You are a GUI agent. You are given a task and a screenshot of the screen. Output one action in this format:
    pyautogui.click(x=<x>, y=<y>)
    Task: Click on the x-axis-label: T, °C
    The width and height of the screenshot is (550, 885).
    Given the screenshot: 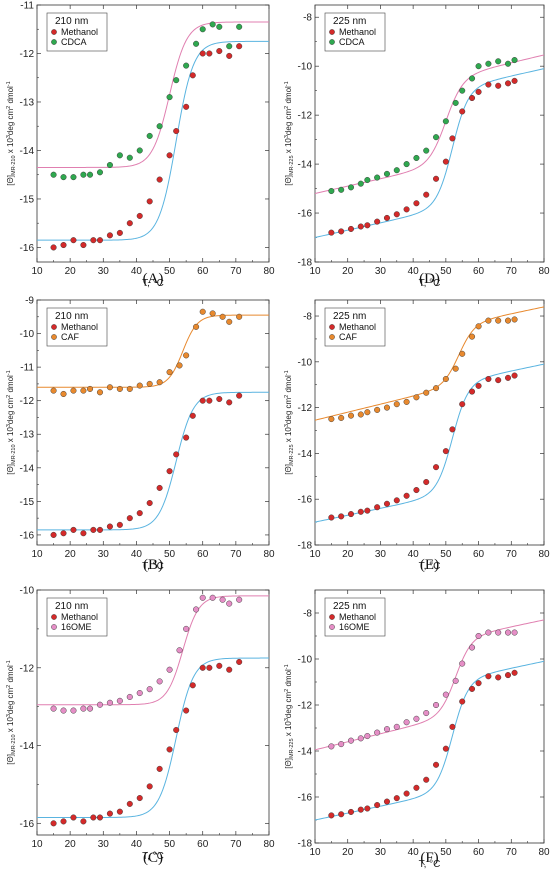 What is the action you would take?
    pyautogui.click(x=430, y=864)
    